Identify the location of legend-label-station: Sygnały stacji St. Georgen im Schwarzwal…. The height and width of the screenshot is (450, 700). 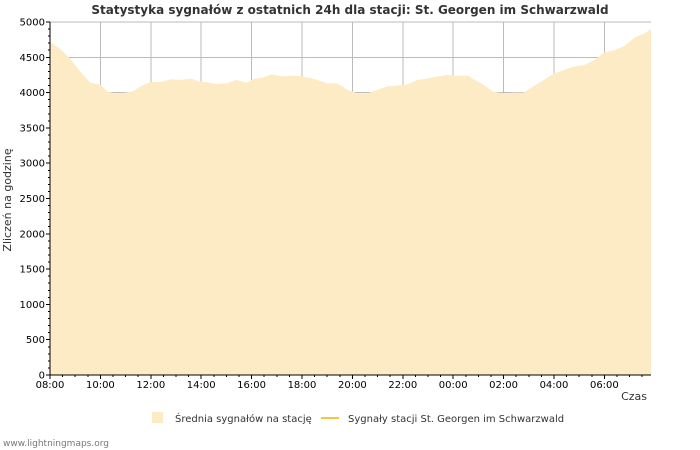
(456, 419).